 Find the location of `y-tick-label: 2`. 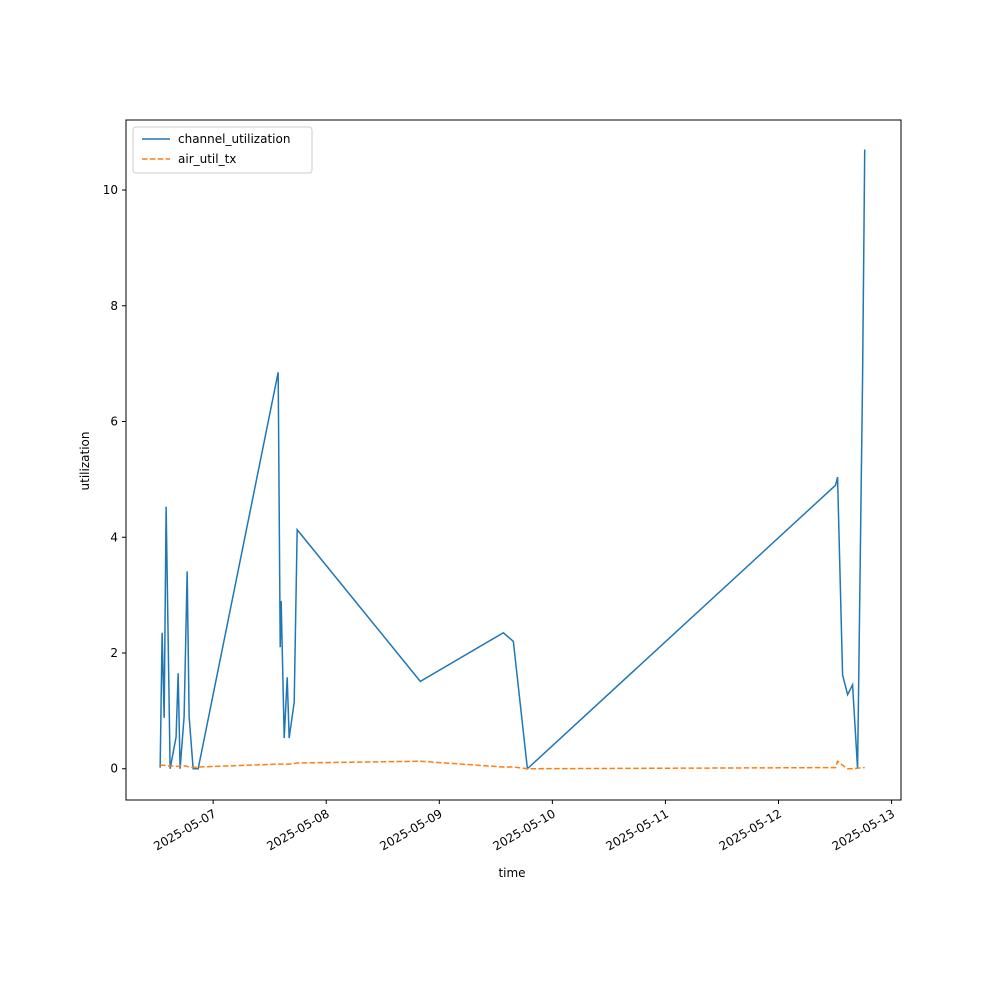

y-tick-label: 2 is located at coordinates (114, 653).